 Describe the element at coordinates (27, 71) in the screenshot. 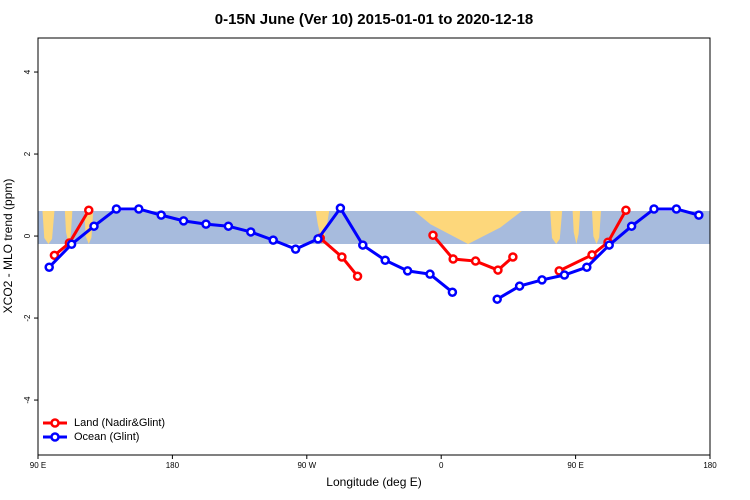

I see `y-tick-label: 4` at that location.